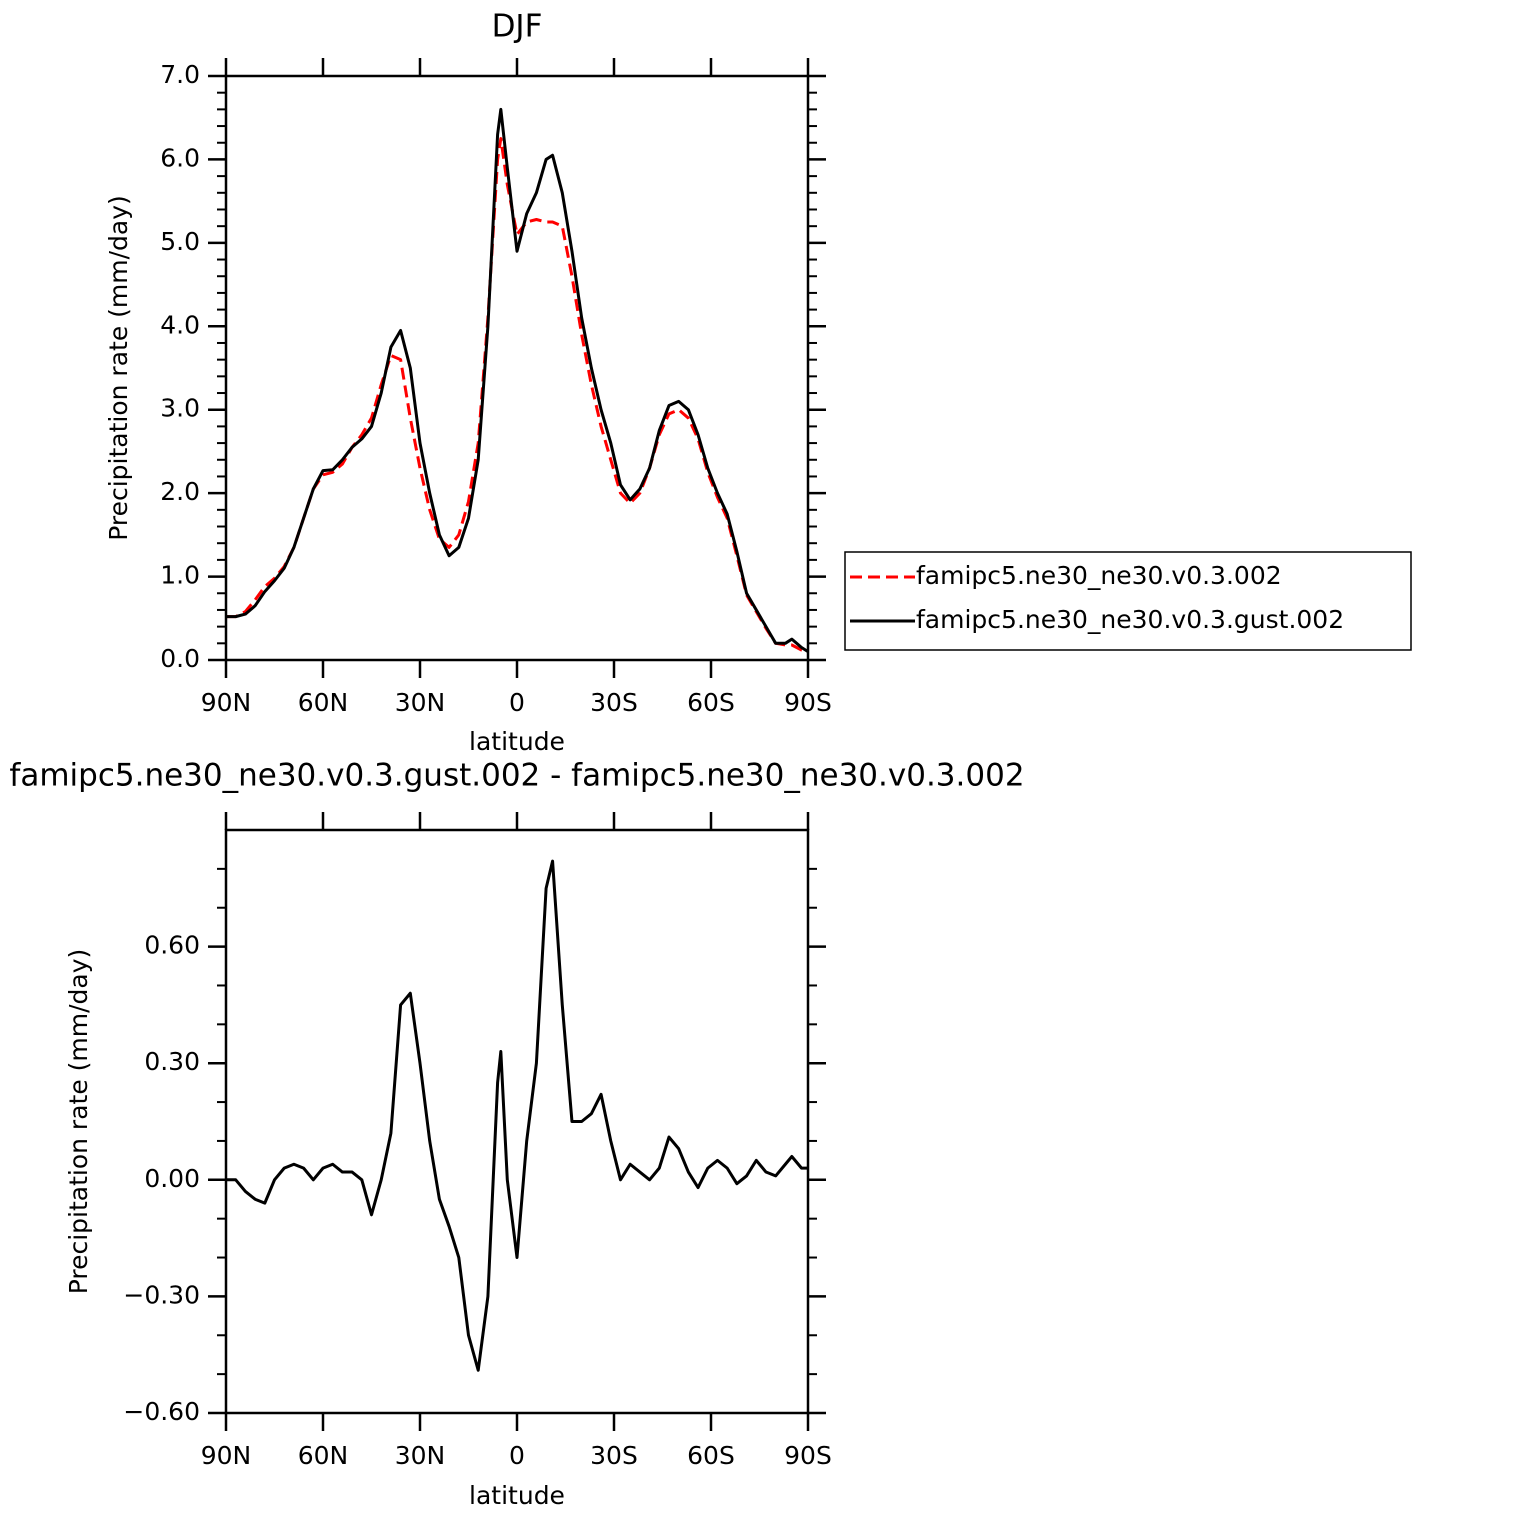 Image resolution: width=1519 pixels, height=1519 pixels. Describe the element at coordinates (1099, 575) in the screenshot. I see `legend-label: famipc5.ne30_ne30.v0.3.002` at that location.